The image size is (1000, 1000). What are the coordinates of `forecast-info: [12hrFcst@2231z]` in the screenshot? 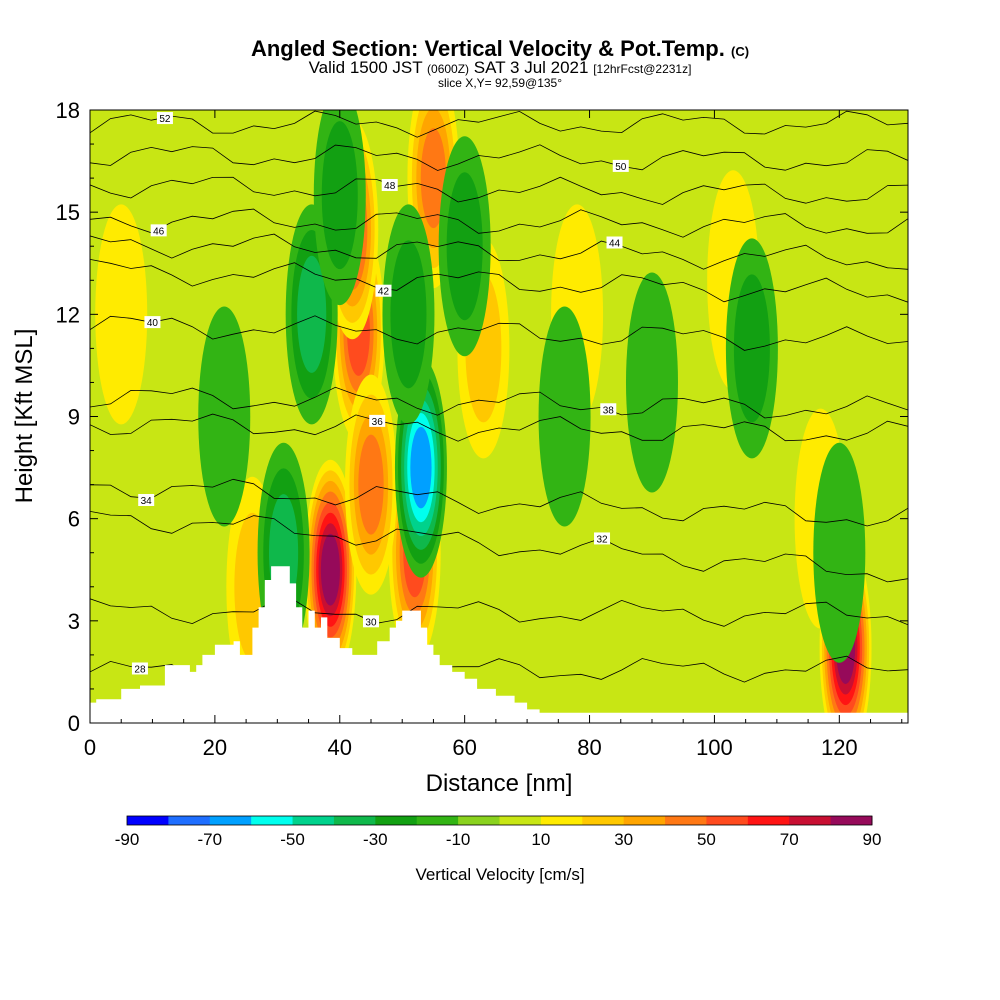 It's located at (642, 69).